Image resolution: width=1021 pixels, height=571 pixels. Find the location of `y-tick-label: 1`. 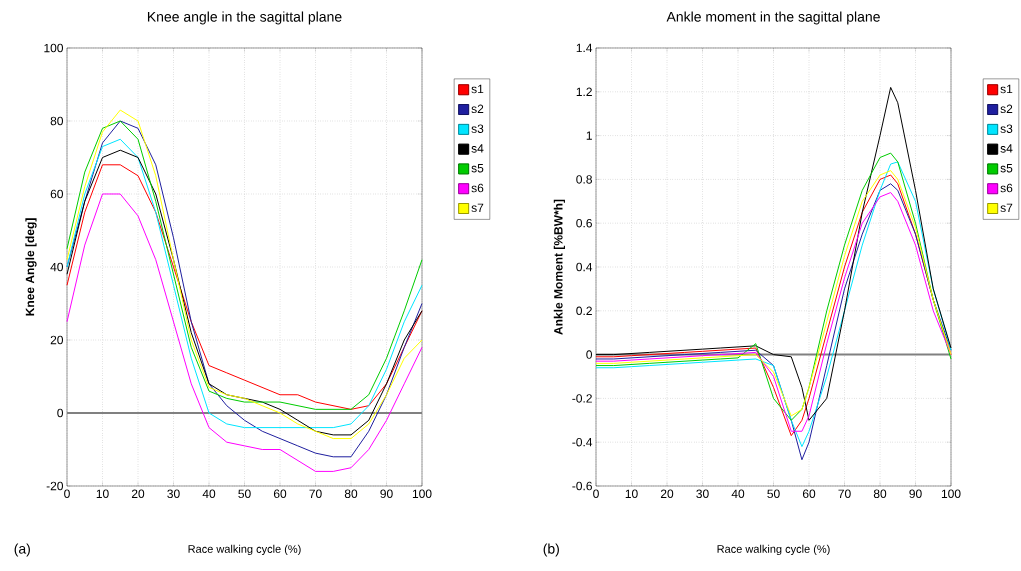

y-tick-label: 1 is located at coordinates (589, 135).